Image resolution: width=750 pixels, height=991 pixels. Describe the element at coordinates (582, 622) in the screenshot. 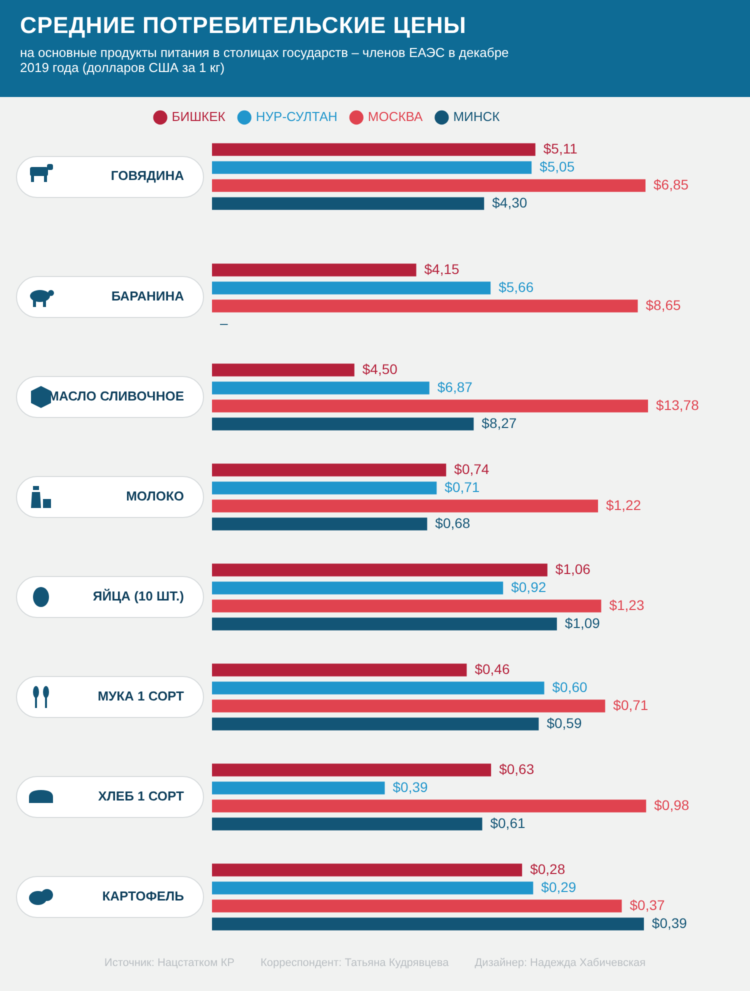

I see `data-label: $1,09` at that location.